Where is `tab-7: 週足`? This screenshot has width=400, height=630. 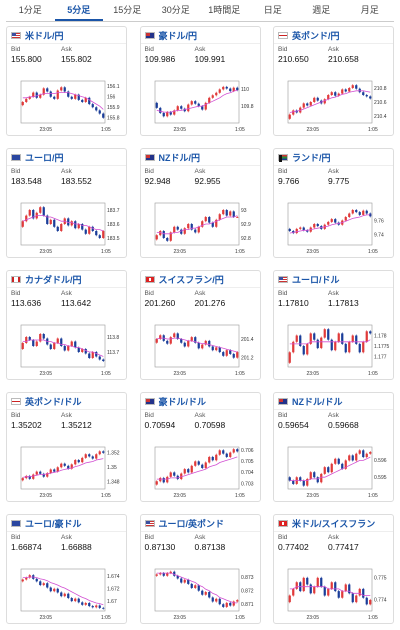 tab-7: 週足 is located at coordinates (321, 10).